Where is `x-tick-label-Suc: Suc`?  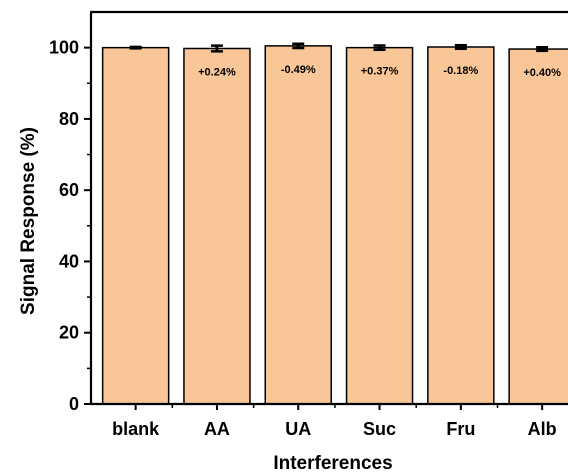 x-tick-label-Suc: Suc is located at coordinates (379, 429).